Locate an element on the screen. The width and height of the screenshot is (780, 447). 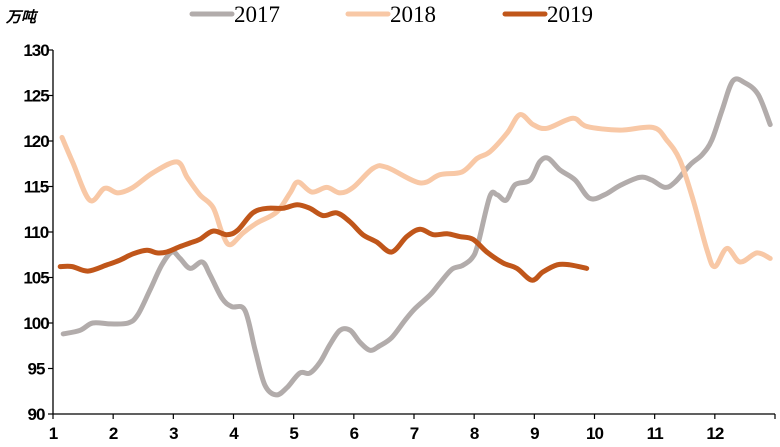
x-tick-label: 11 is located at coordinates (655, 433).